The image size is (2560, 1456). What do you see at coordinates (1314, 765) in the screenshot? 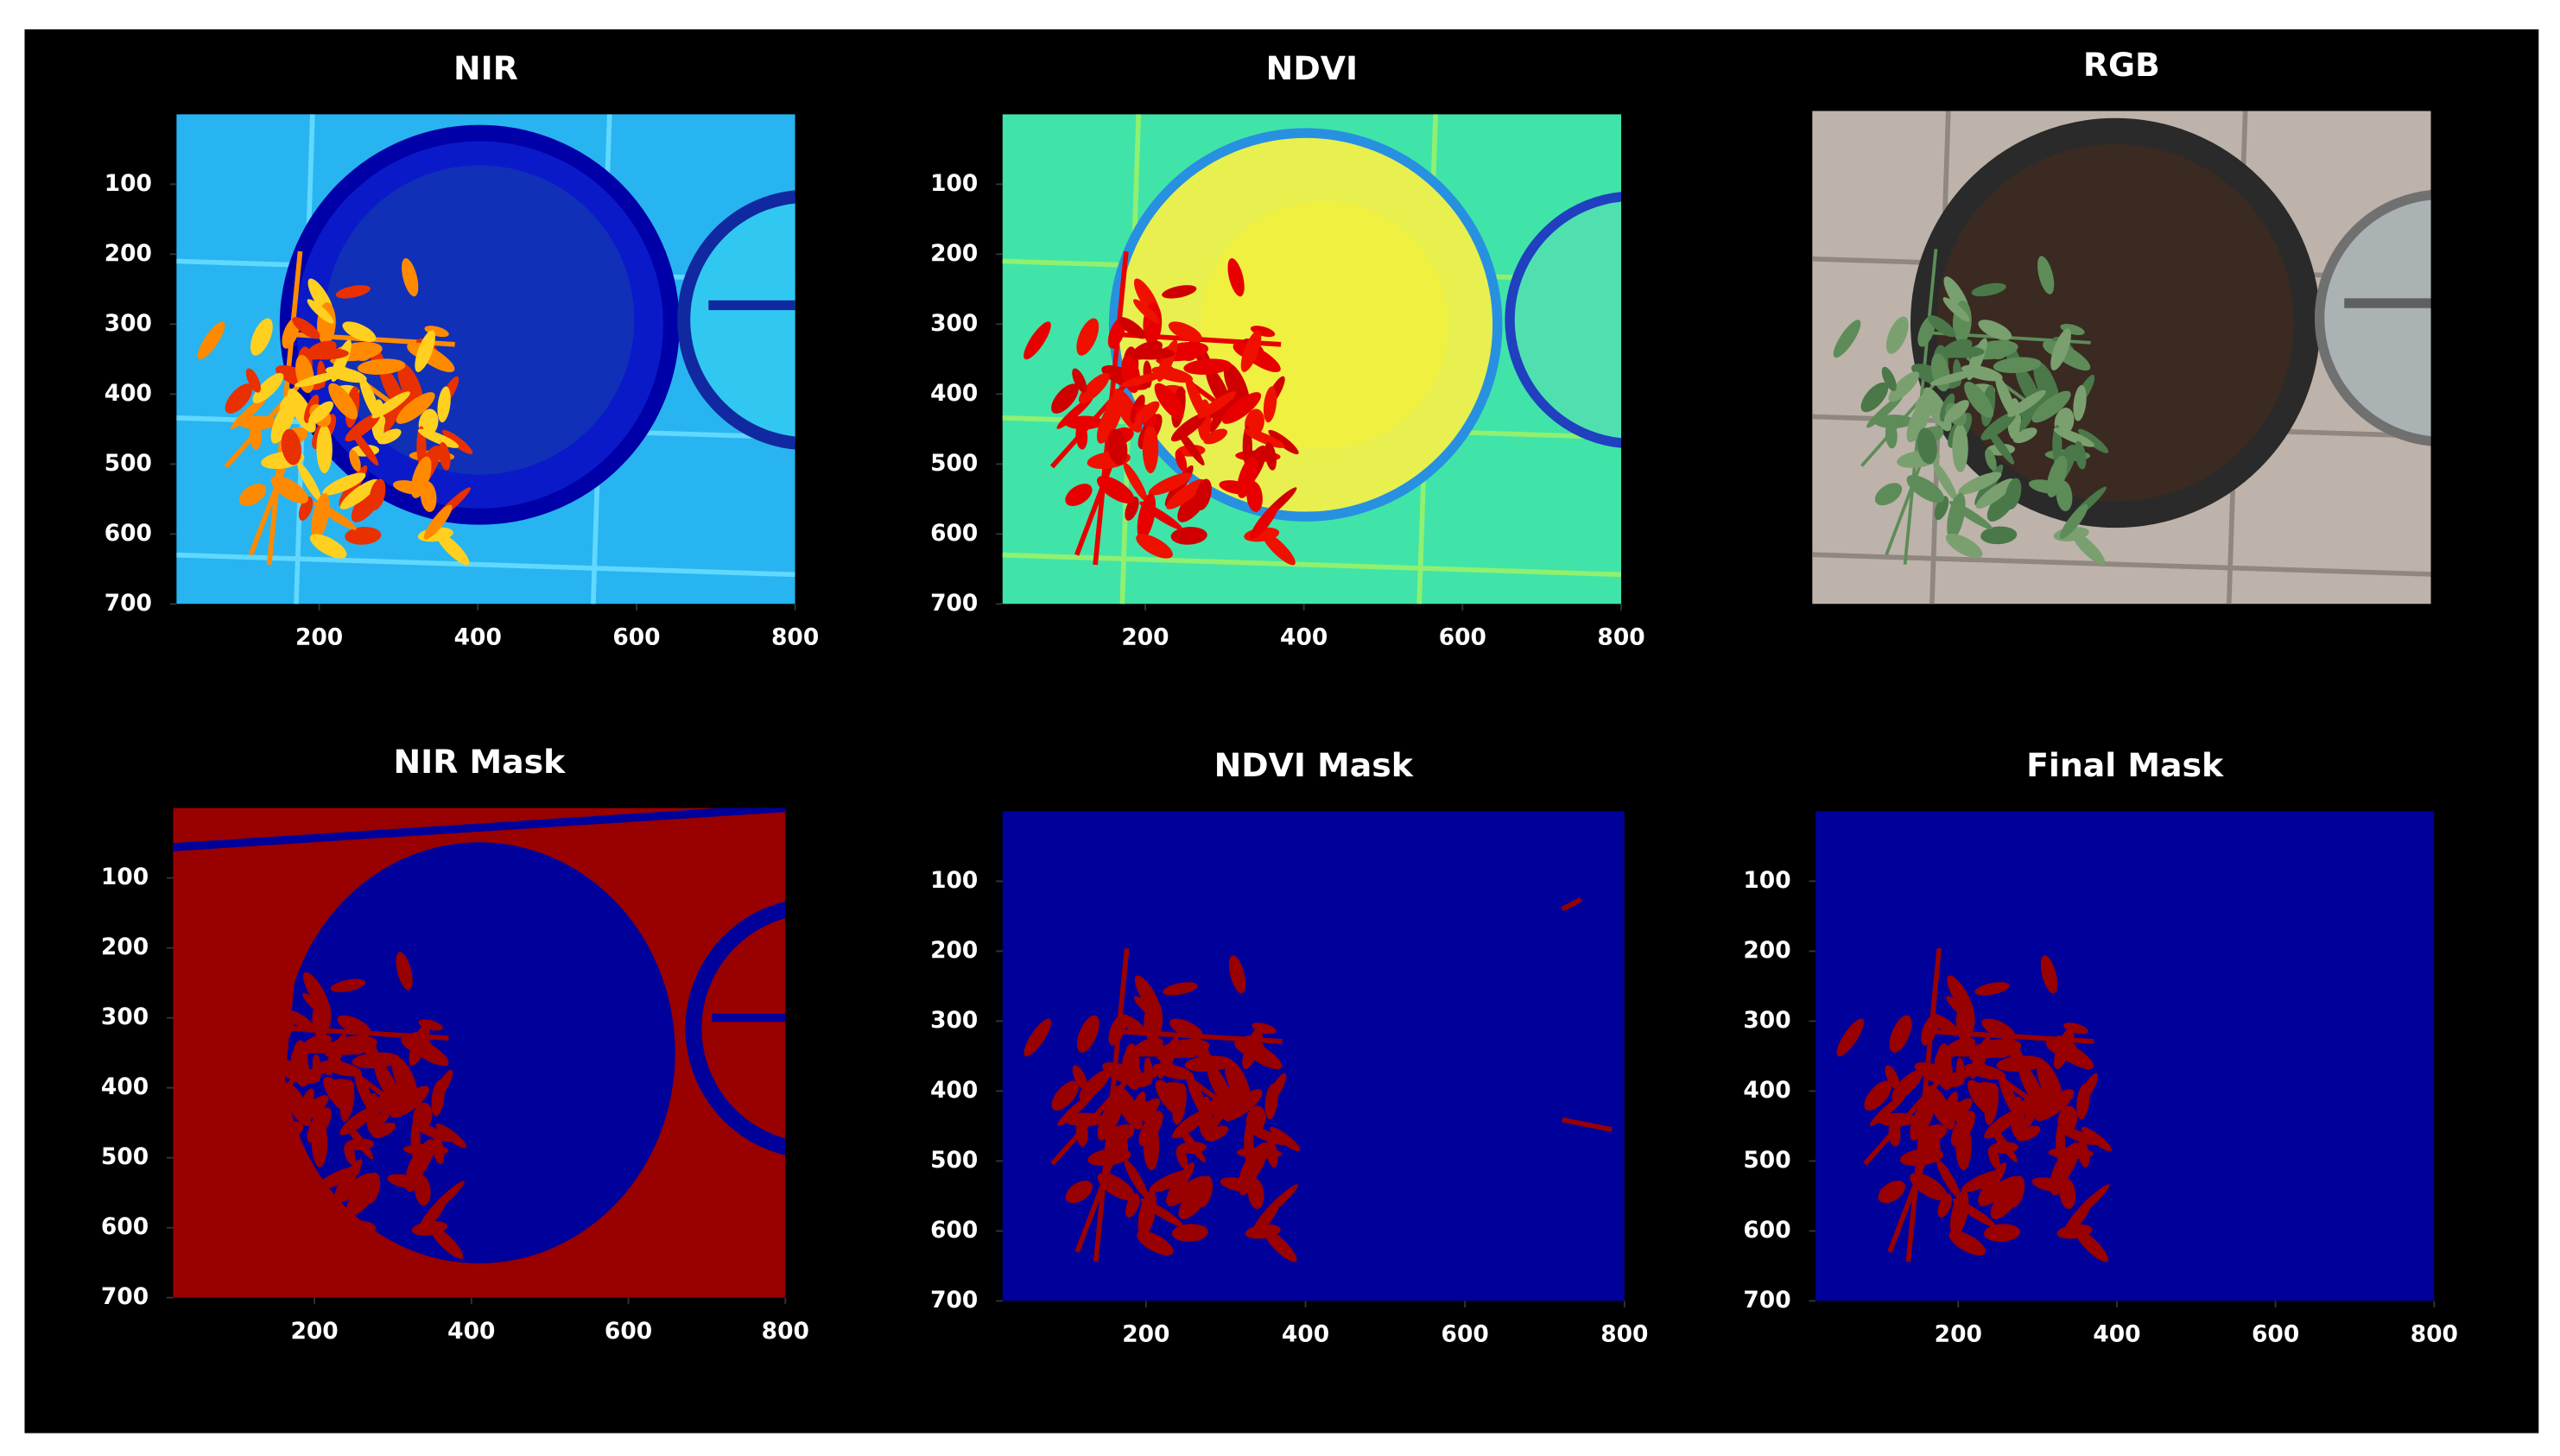
I see `panel-title: NDVI Mask` at bounding box center [1314, 765].